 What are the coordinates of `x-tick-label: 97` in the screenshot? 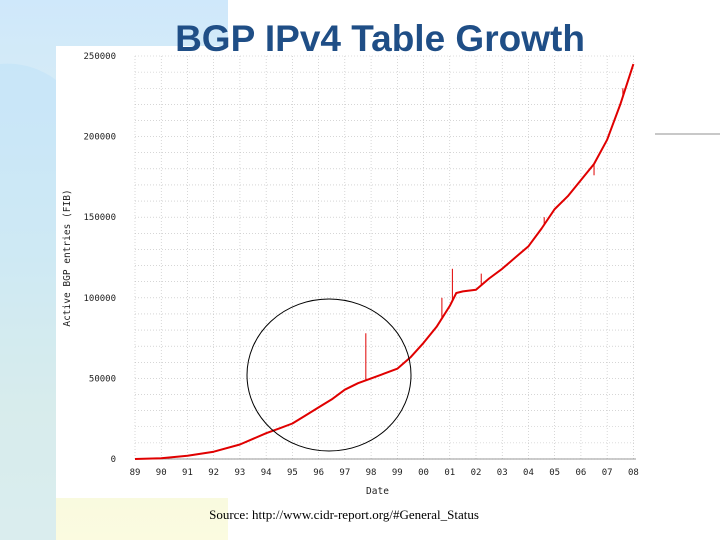 It's located at (344, 473).